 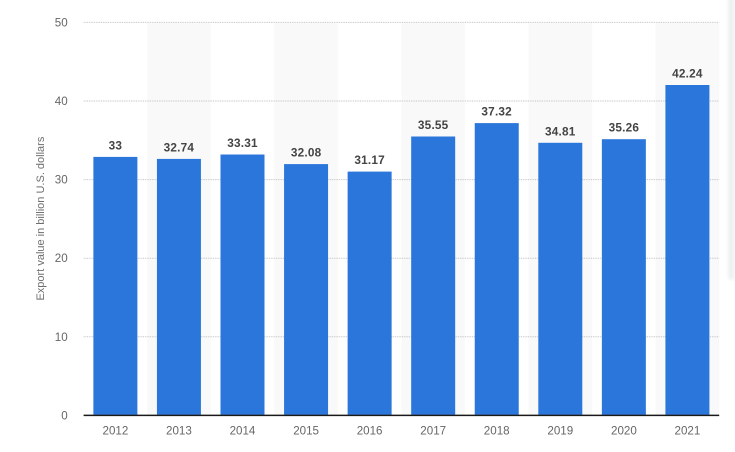 I want to click on svg-text: 40, so click(x=61, y=101).